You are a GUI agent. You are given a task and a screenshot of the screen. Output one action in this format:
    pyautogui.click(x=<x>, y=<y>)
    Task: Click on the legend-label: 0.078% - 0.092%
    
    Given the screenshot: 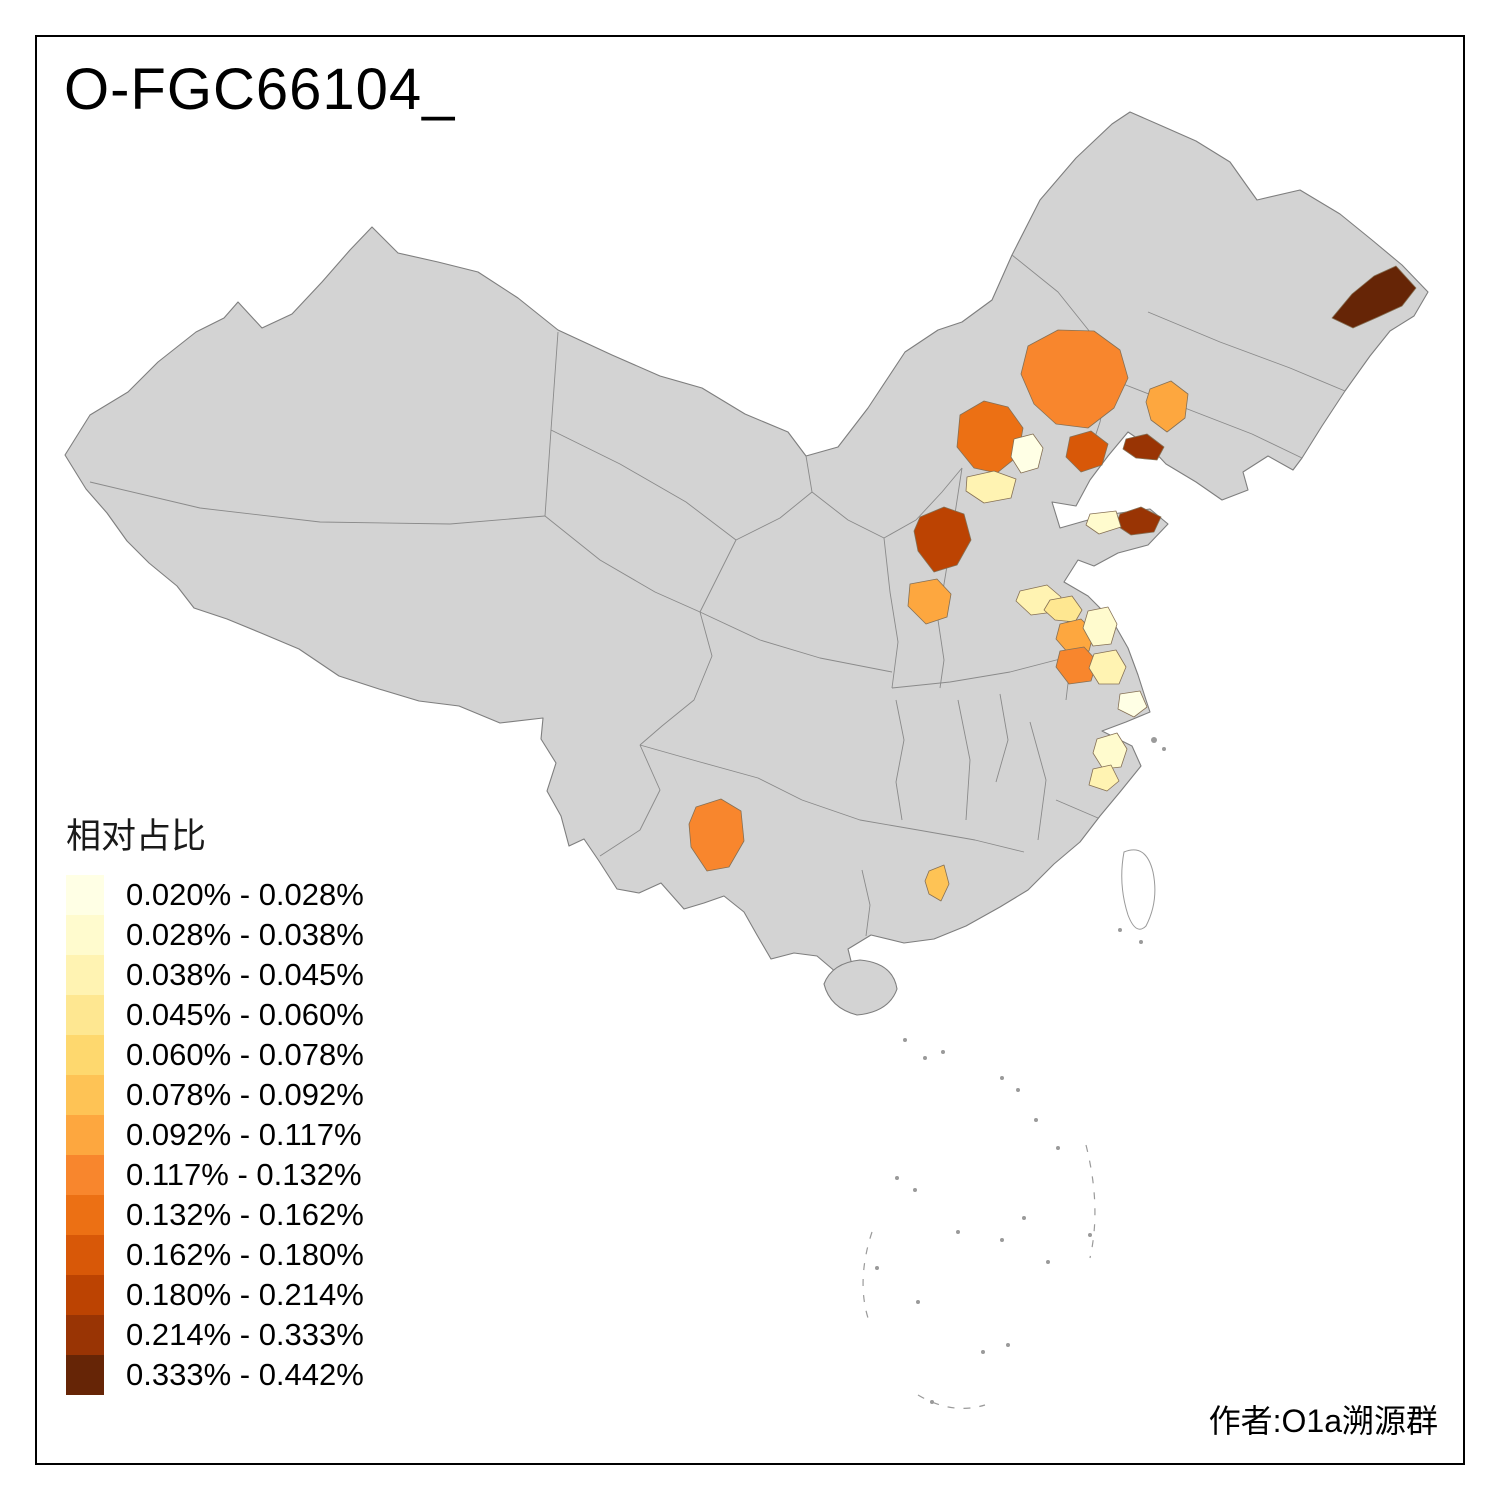 What is the action you would take?
    pyautogui.click(x=245, y=1094)
    